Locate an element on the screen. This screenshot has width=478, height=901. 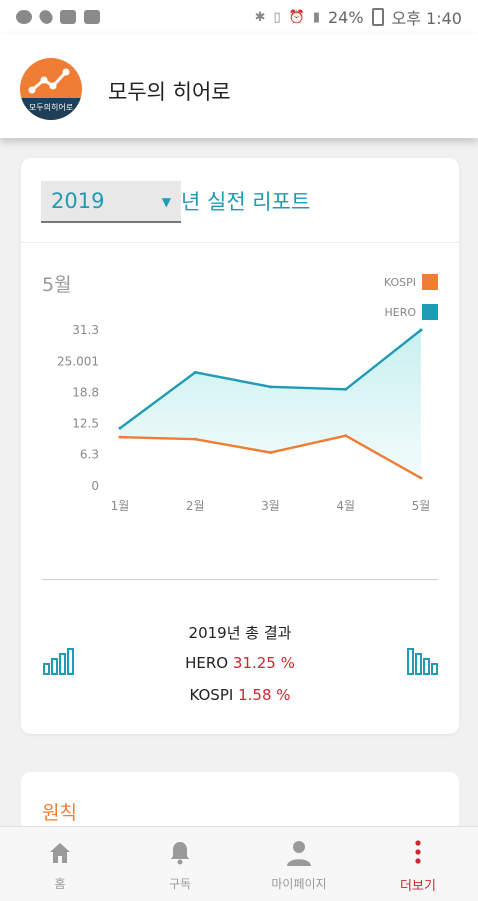
app-title: 모두의 히어로 is located at coordinates (169, 92).